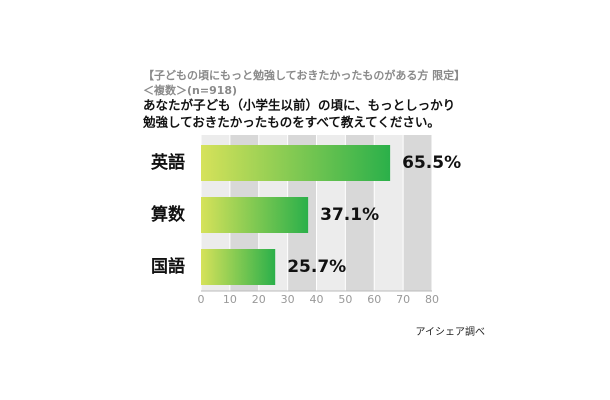 The height and width of the screenshot is (400, 610). I want to click on x-tick-label: 10, so click(230, 299).